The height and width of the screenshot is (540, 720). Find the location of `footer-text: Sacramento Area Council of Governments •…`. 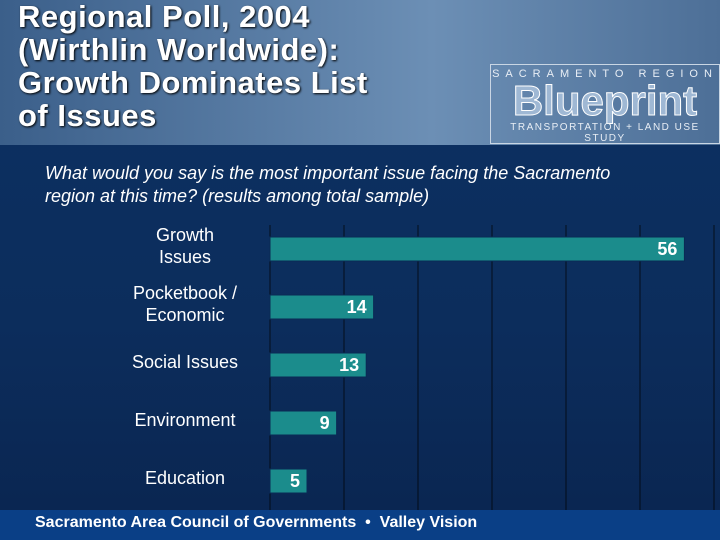

footer-text: Sacramento Area Council of Governments •… is located at coordinates (256, 522).